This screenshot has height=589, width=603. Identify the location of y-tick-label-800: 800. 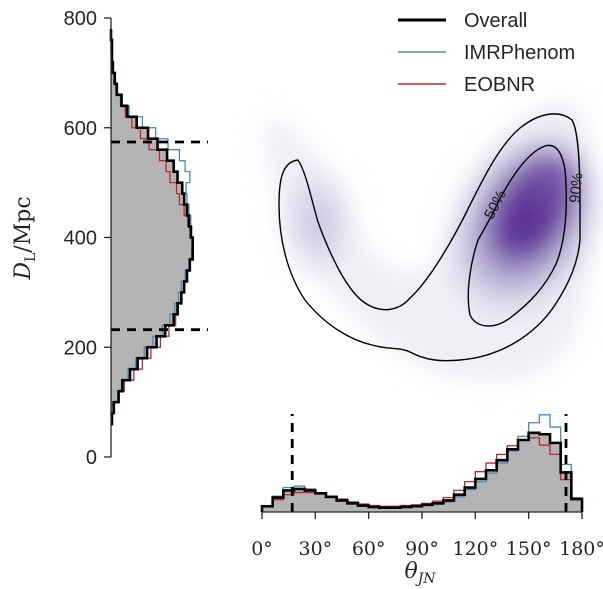
(80, 19).